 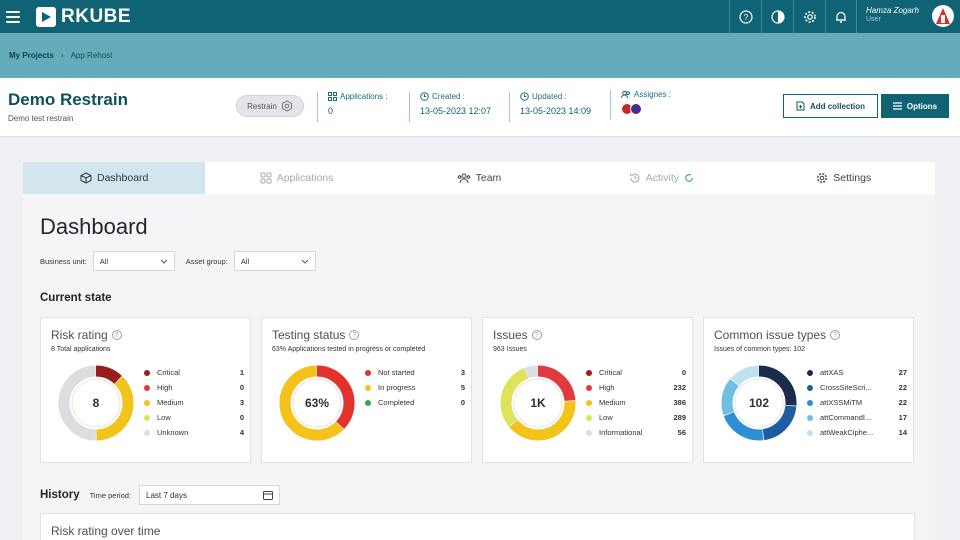 What do you see at coordinates (689, 178) in the screenshot?
I see `refresh-icon` at bounding box center [689, 178].